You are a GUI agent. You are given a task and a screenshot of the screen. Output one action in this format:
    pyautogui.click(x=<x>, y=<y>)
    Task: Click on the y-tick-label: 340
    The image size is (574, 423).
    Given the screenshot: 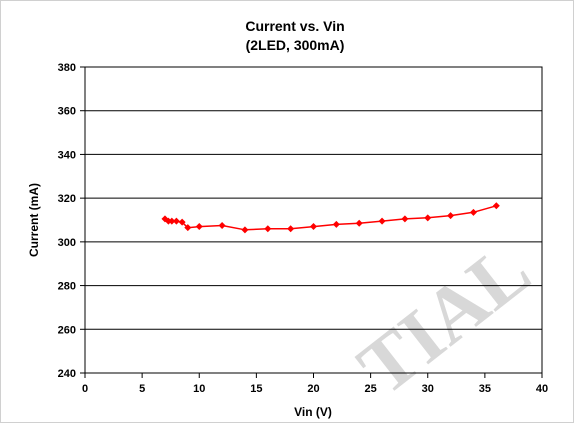 What is the action you would take?
    pyautogui.click(x=67, y=155)
    